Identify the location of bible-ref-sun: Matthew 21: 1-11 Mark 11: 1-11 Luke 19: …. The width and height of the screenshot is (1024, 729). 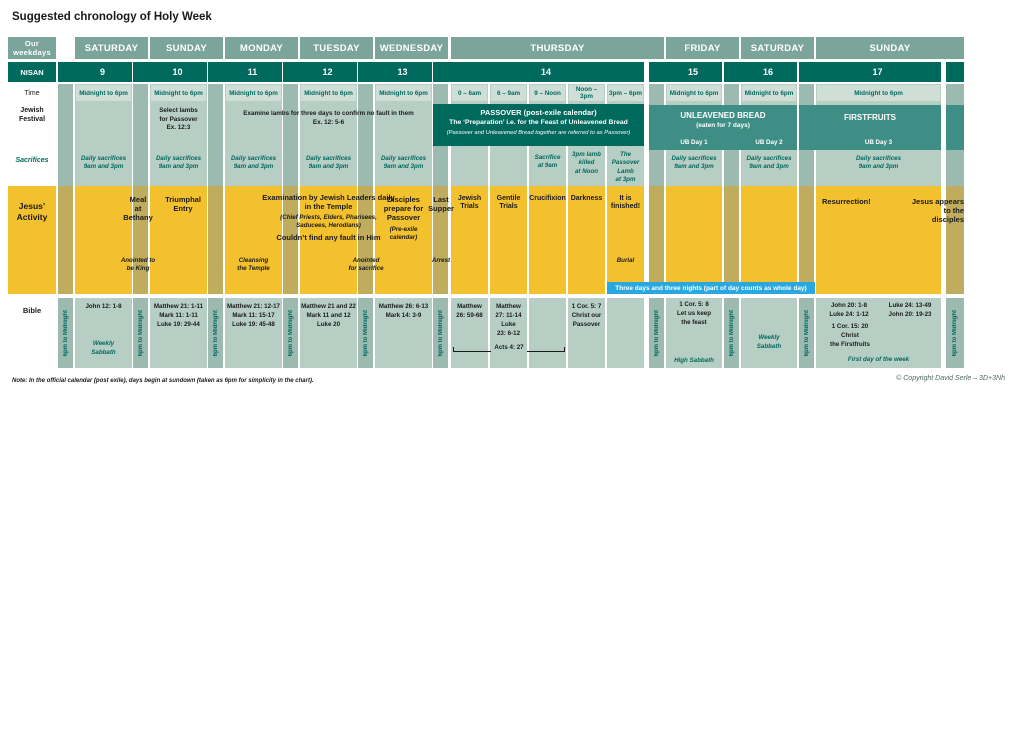
(178, 315).